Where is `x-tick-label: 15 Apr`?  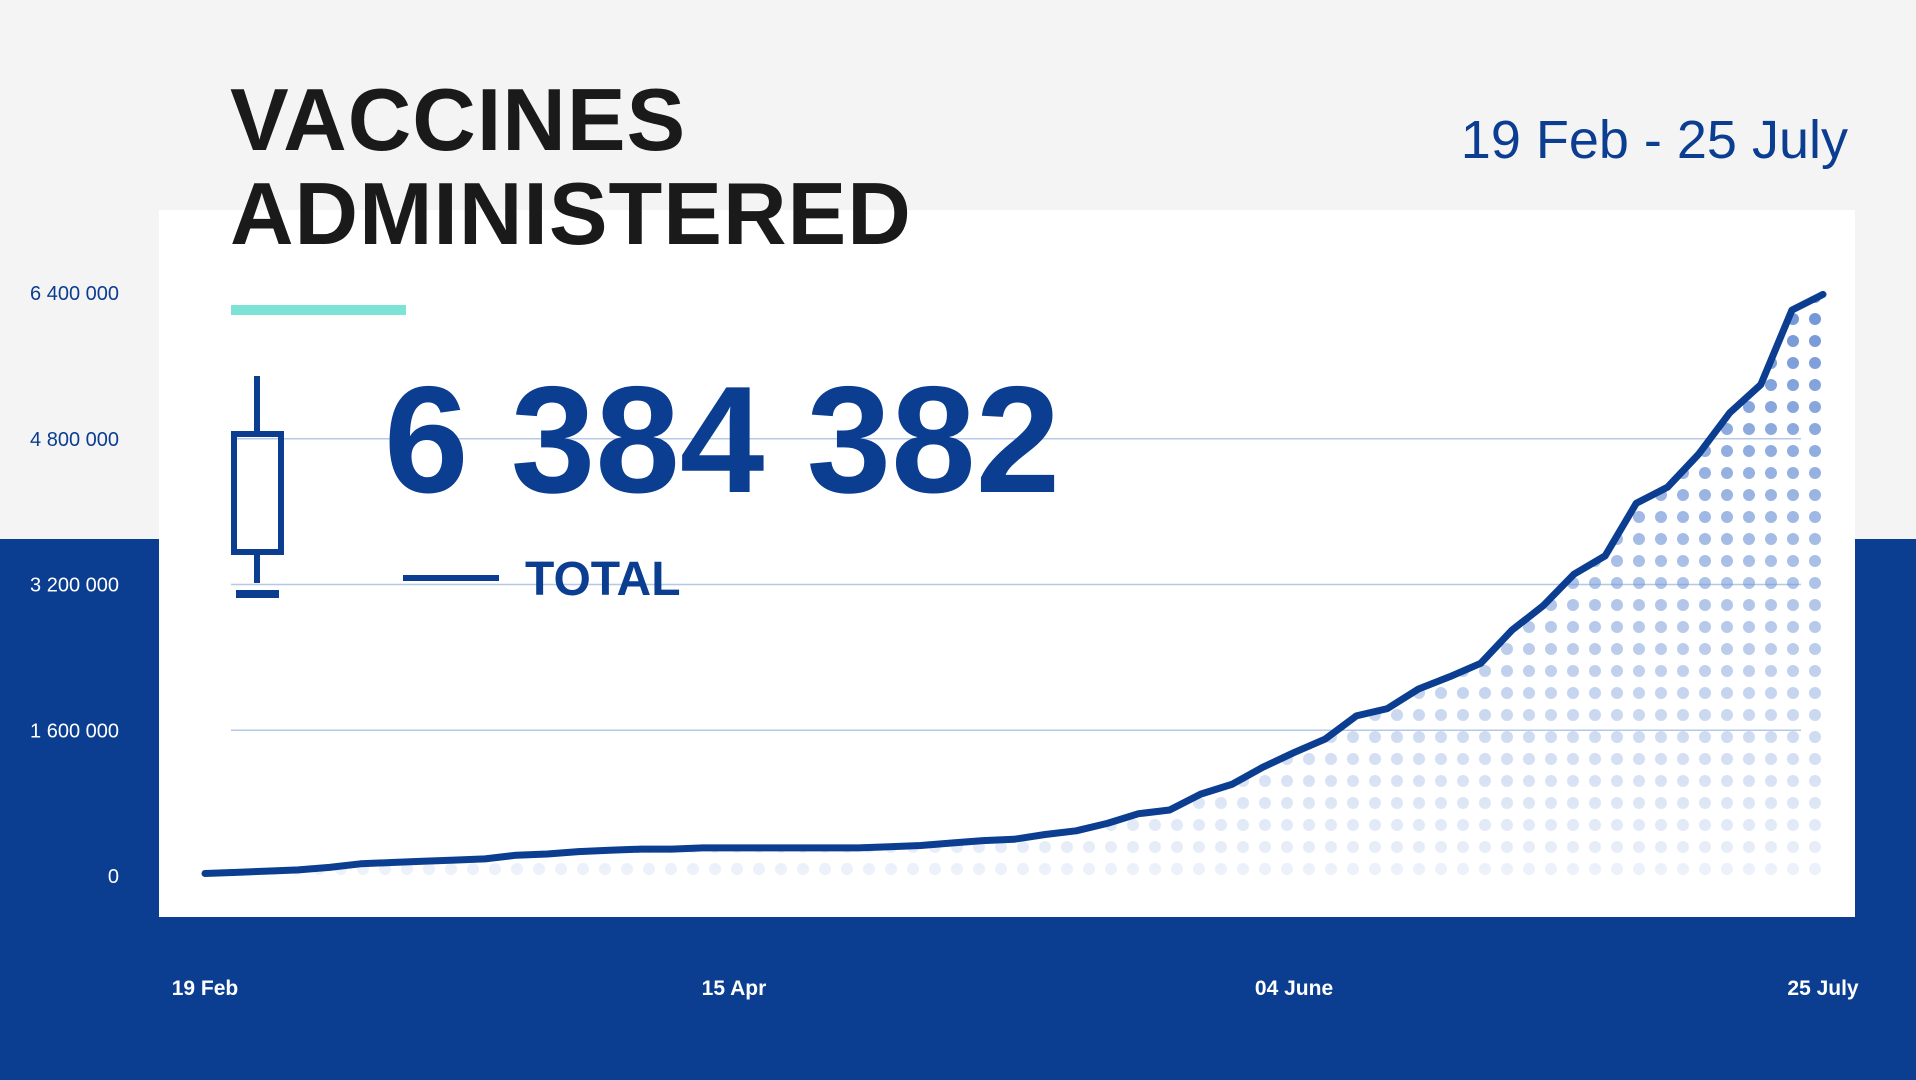
x-tick-label: 15 Apr is located at coordinates (734, 988).